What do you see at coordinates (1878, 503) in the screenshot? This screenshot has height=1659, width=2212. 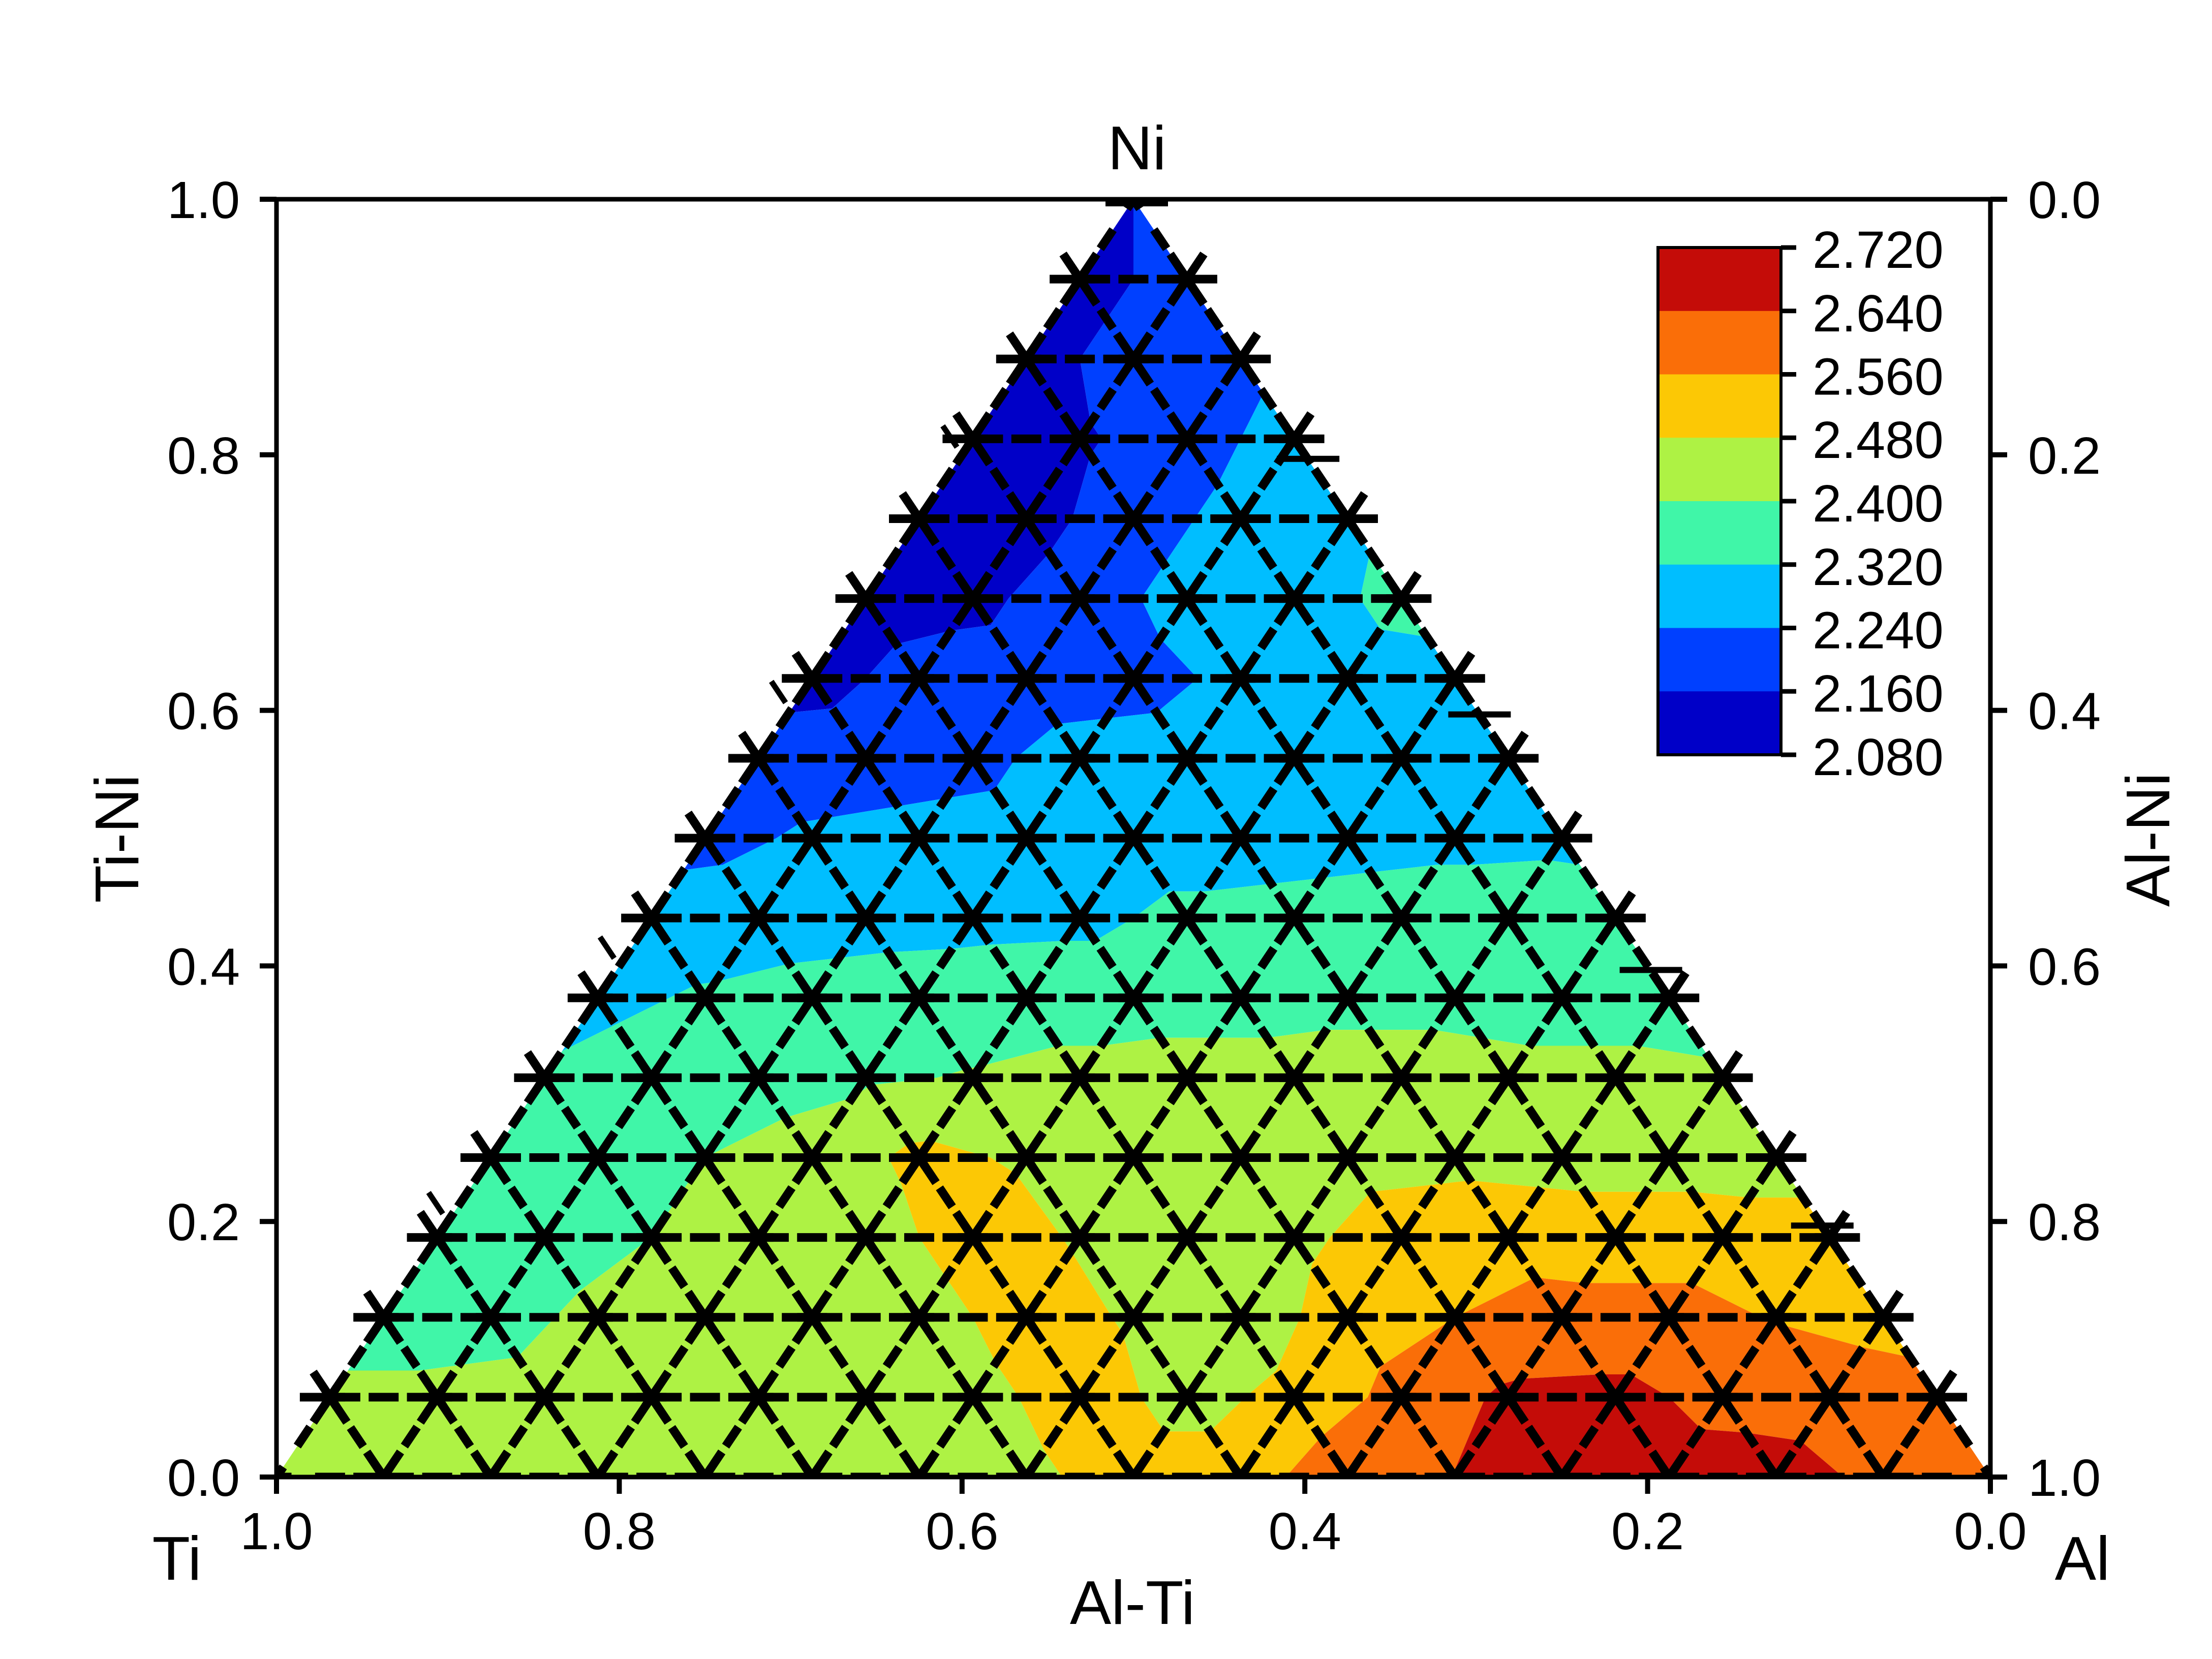 I see `svg-text: 2.400` at bounding box center [1878, 503].